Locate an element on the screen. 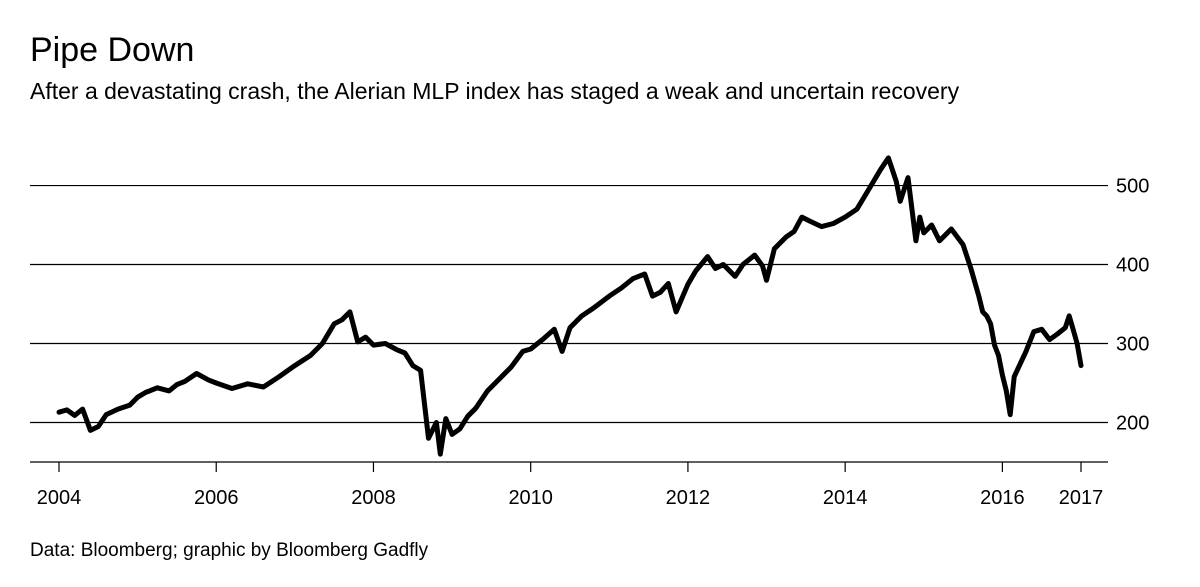 This screenshot has height=587, width=1200. y-tick-label-500: 500 is located at coordinates (1132, 187).